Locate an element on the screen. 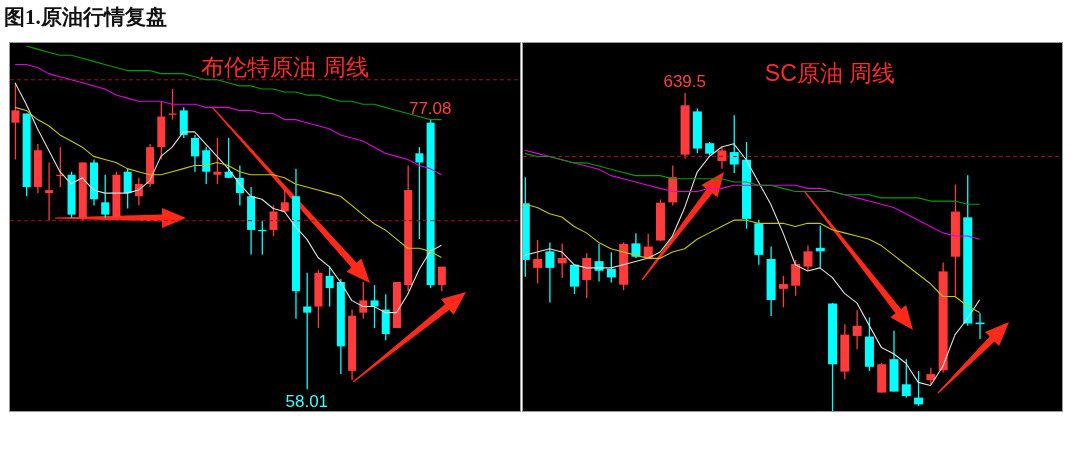  chart-subtitle: 布伦特原油 周线 is located at coordinates (285, 67).